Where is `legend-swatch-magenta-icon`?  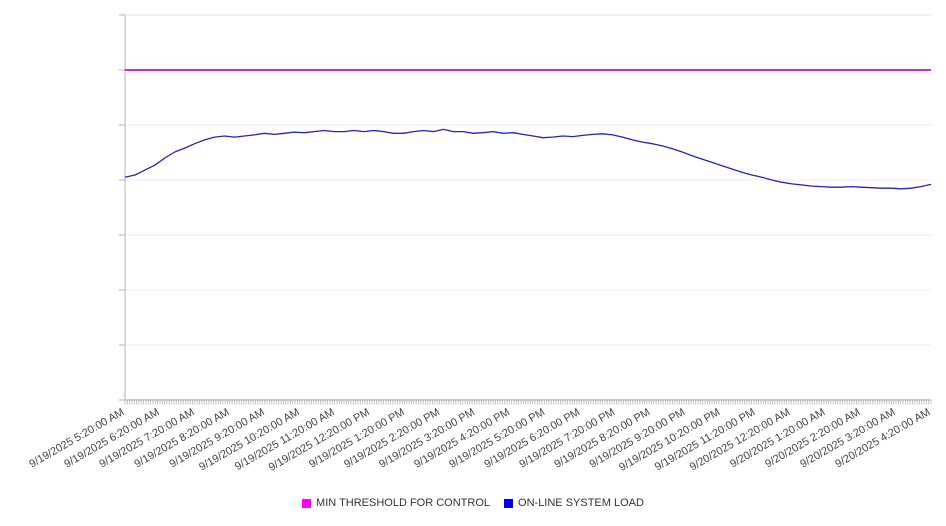 legend-swatch-magenta-icon is located at coordinates (307, 503).